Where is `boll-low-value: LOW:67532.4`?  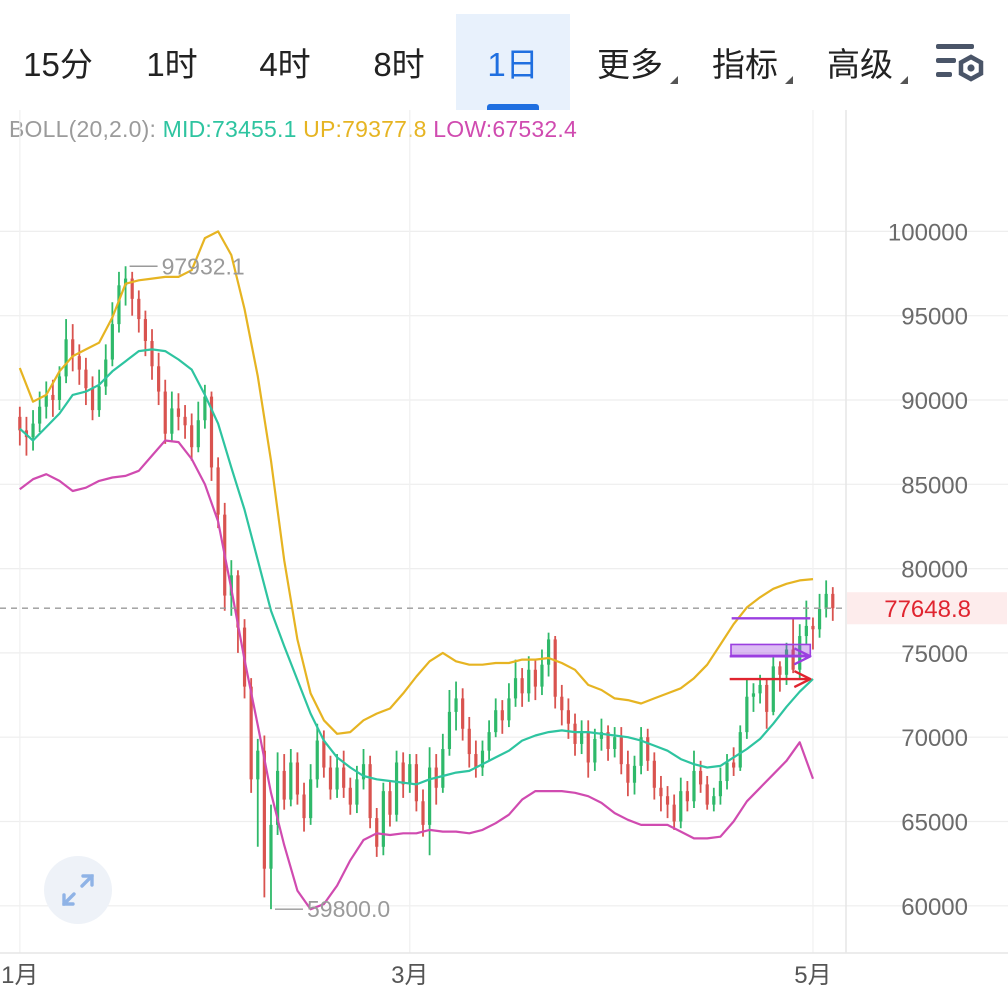 boll-low-value: LOW:67532.4 is located at coordinates (505, 129).